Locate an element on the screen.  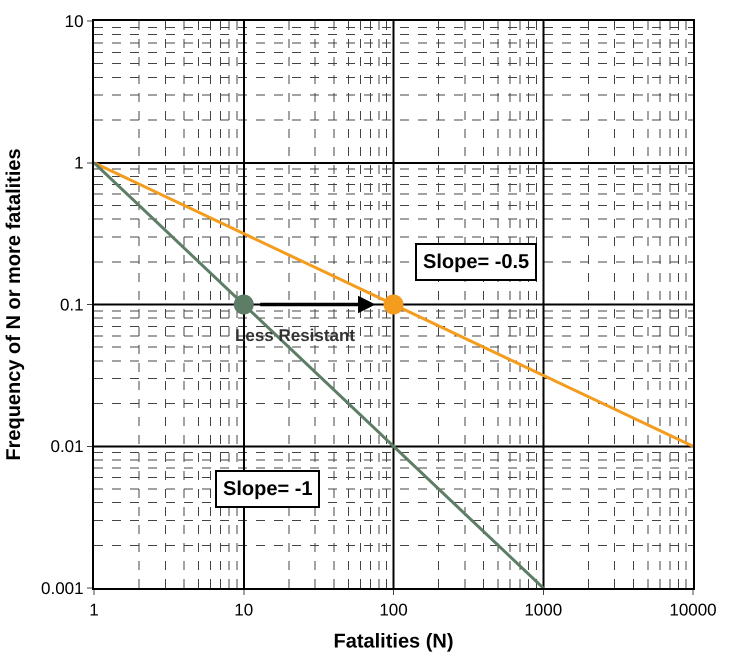
y-tick-label: 0.1 is located at coordinates (72, 304).